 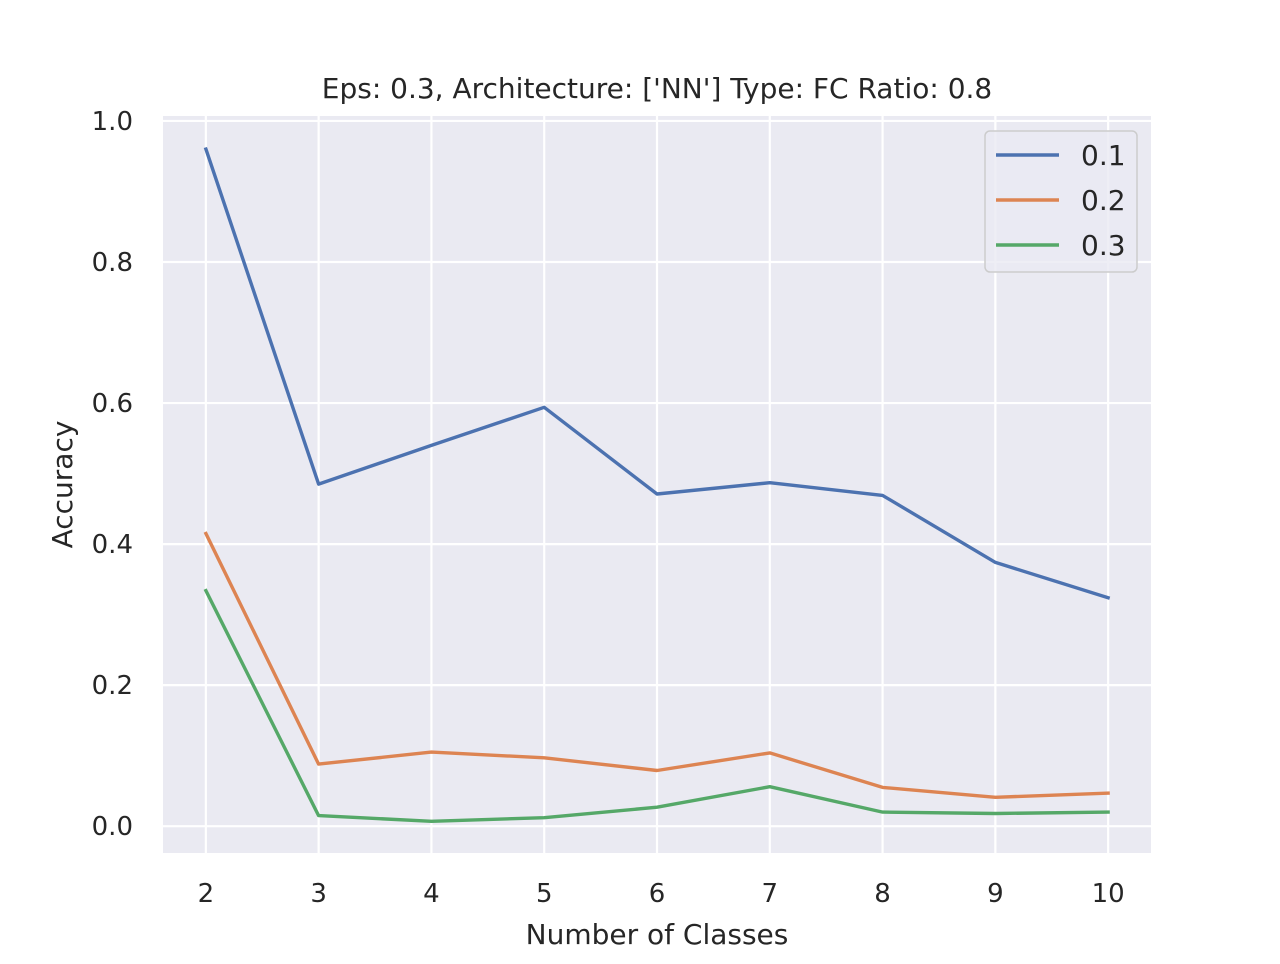 What do you see at coordinates (112, 263) in the screenshot?
I see `y-tick-label: 0.8` at bounding box center [112, 263].